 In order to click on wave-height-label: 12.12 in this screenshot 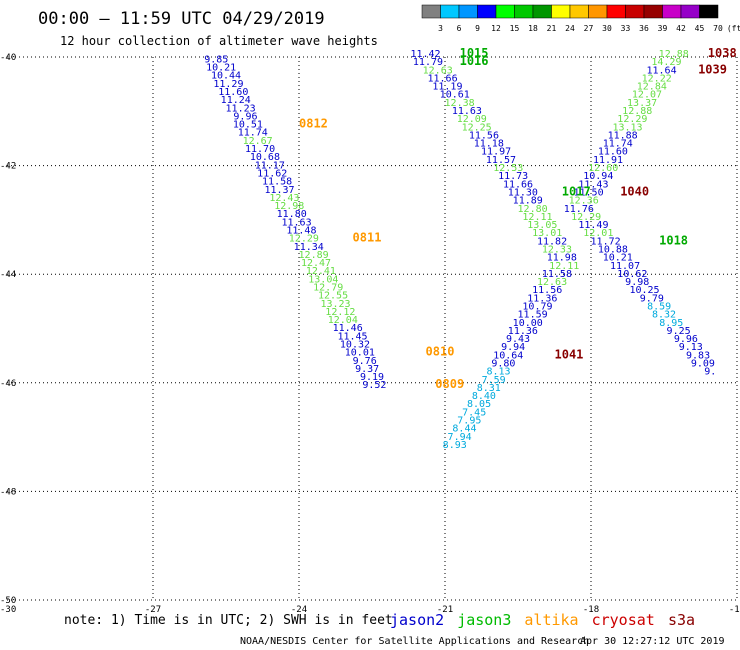, I will do `click(340, 312)`.